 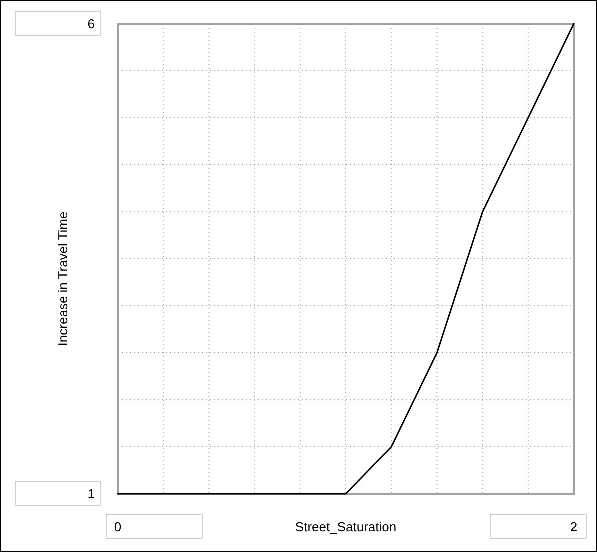 What do you see at coordinates (63, 279) in the screenshot?
I see `y-axis-title: Increase in Travel Time` at bounding box center [63, 279].